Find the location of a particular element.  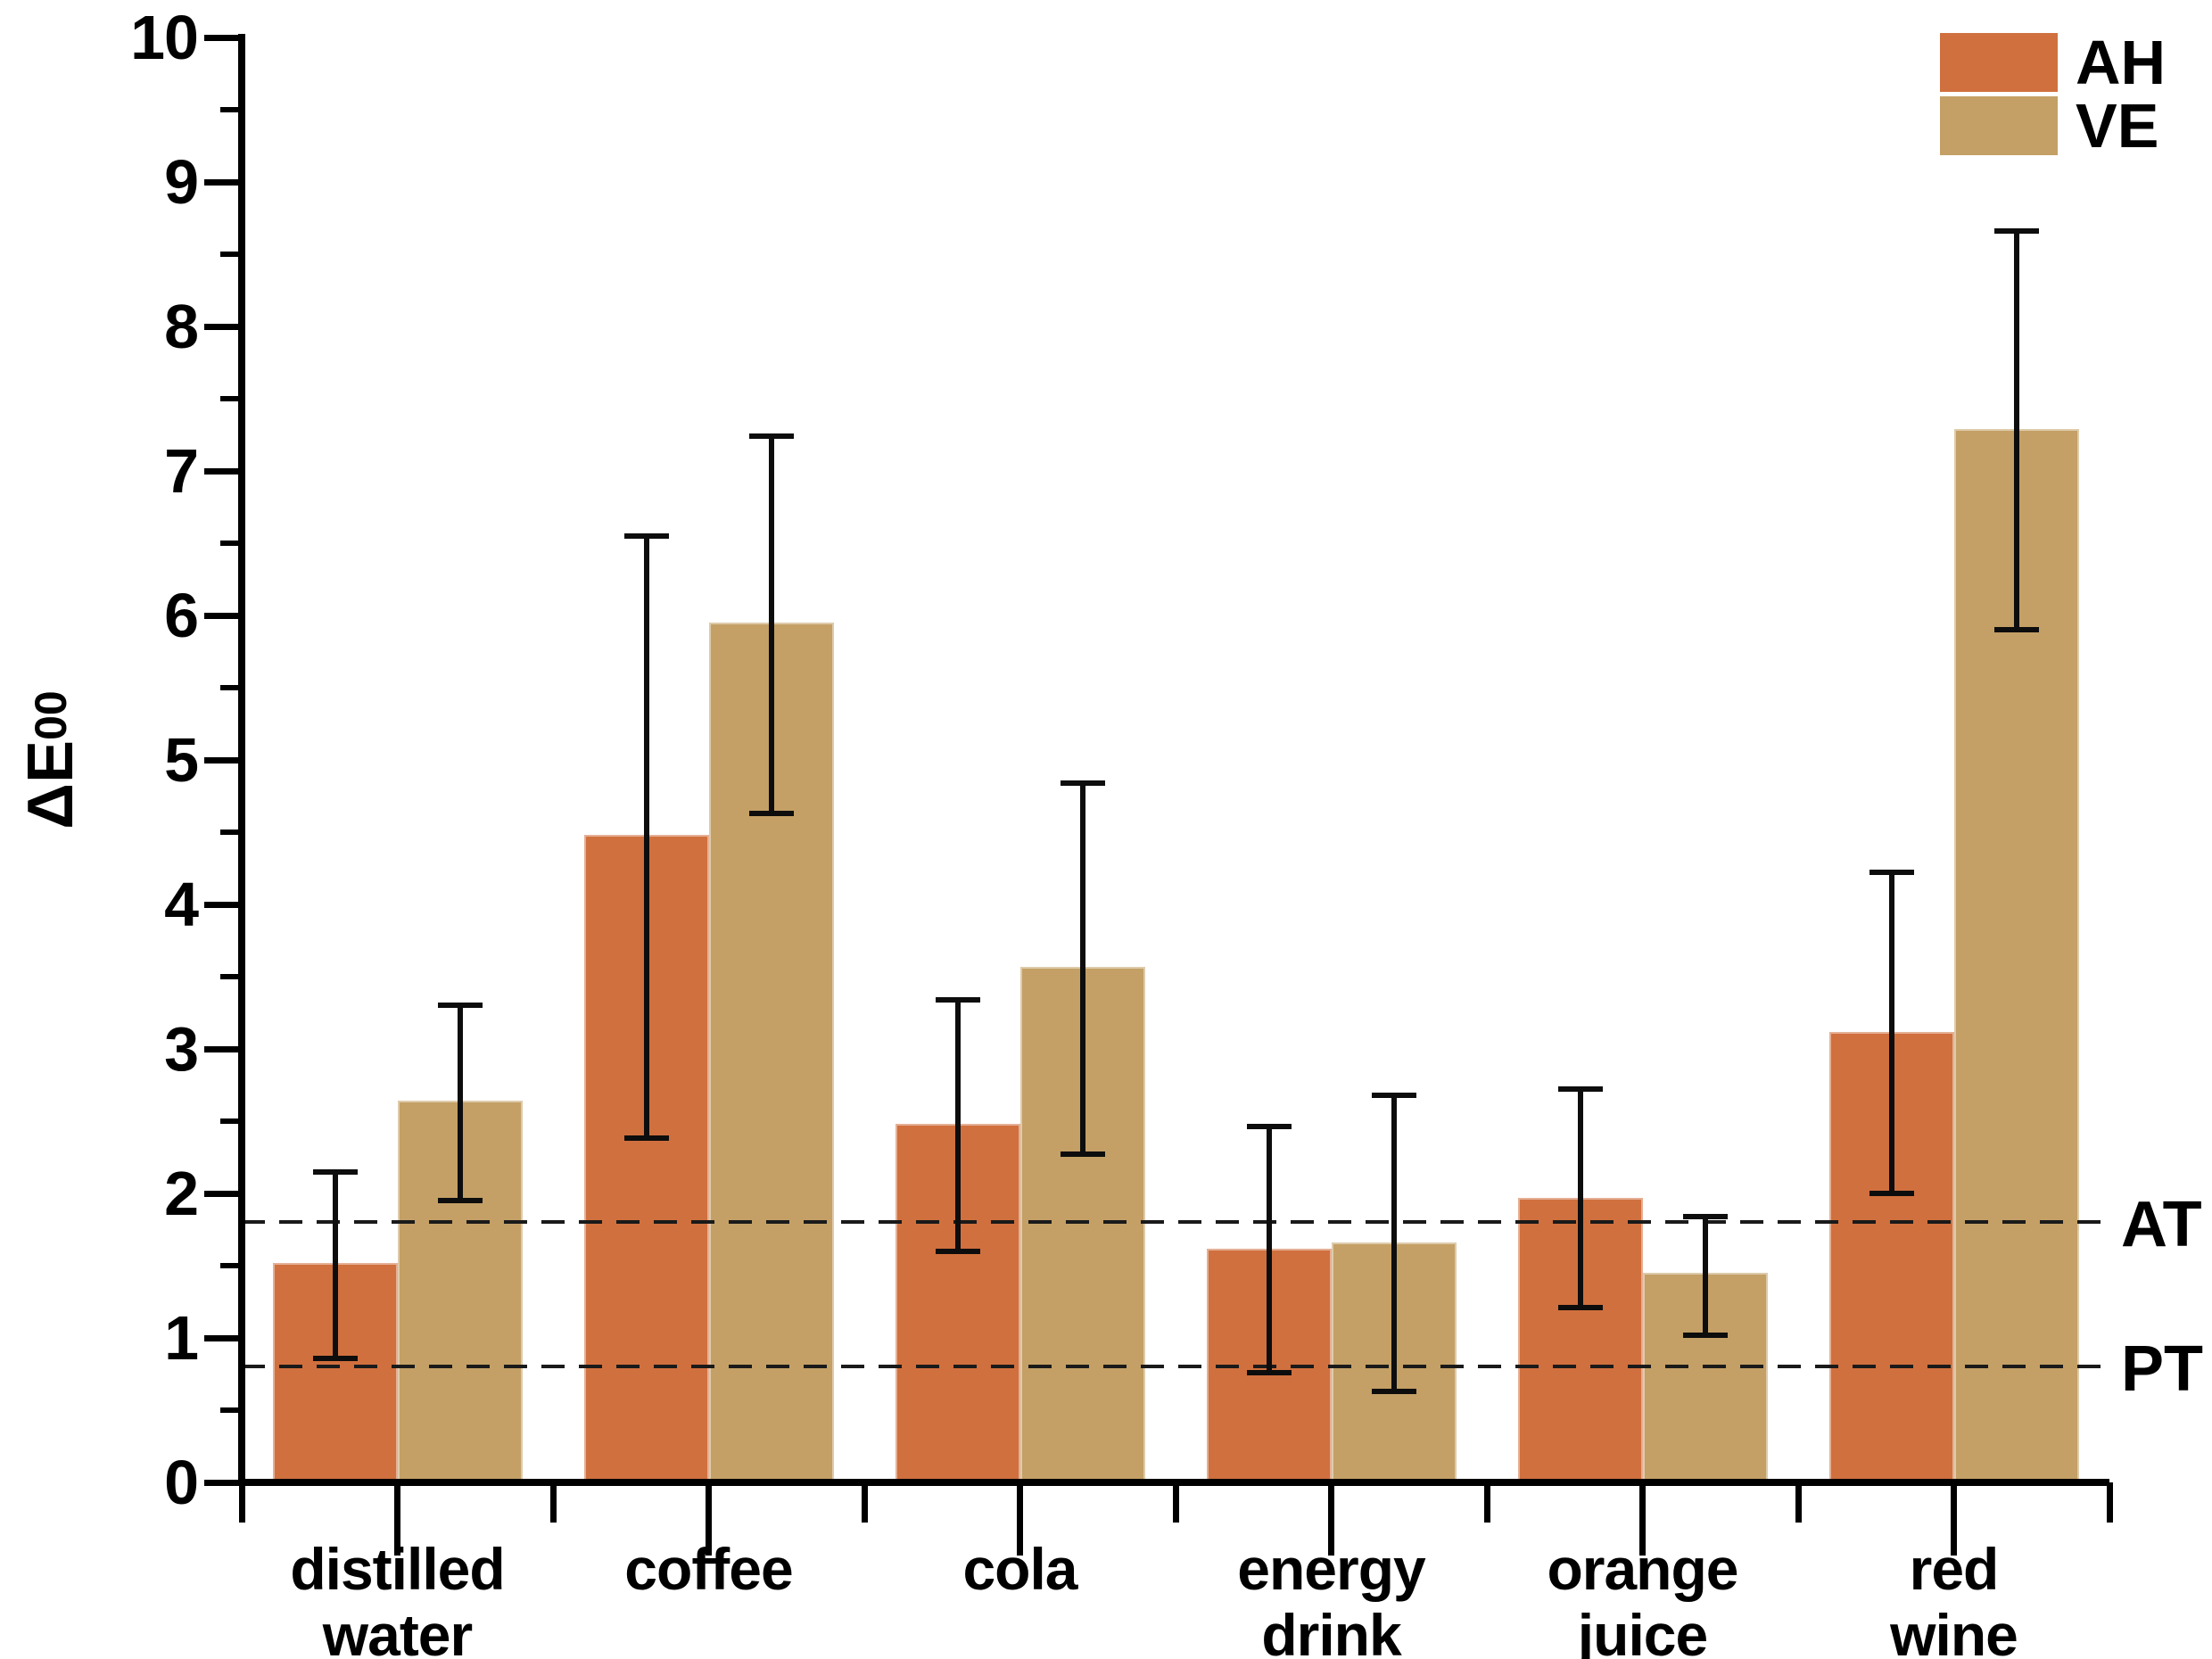

error-bar-ve-distilled-water is located at coordinates (460, 1103).